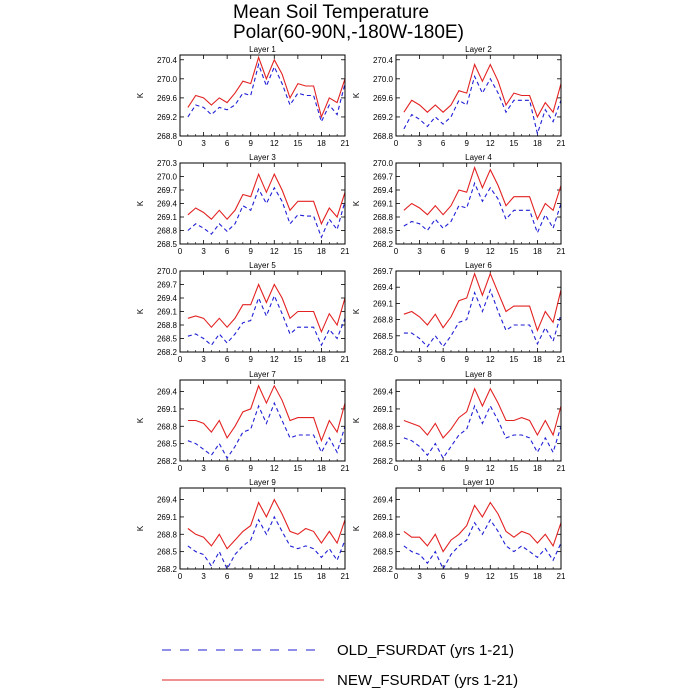  I want to click on panel-title: Layer 10, so click(479, 482).